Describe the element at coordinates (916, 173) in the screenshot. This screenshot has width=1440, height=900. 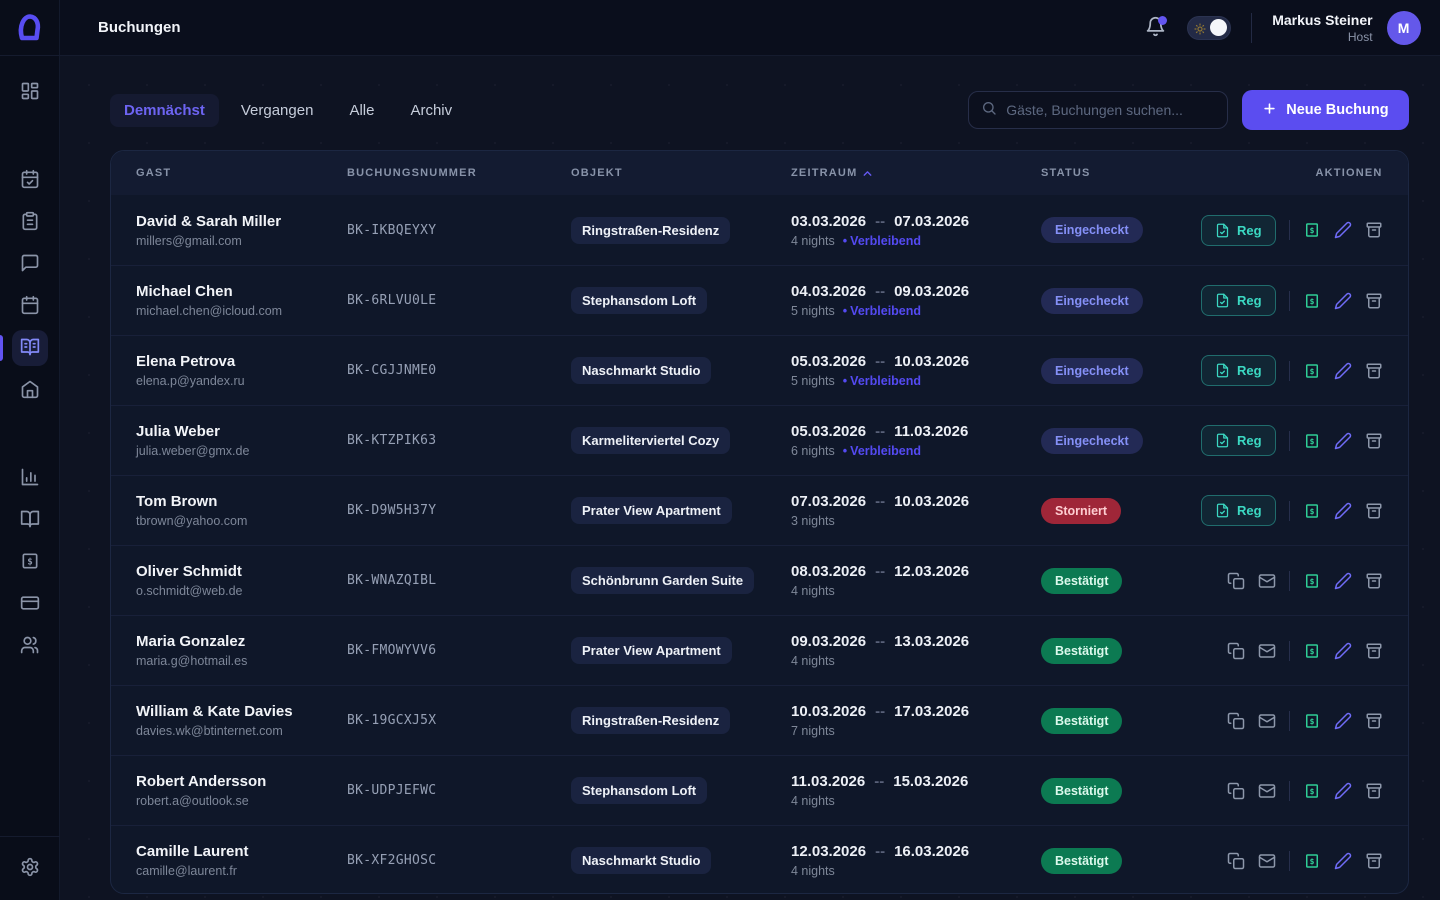
I see `column-header-zeitraum: Zeitraum` at that location.